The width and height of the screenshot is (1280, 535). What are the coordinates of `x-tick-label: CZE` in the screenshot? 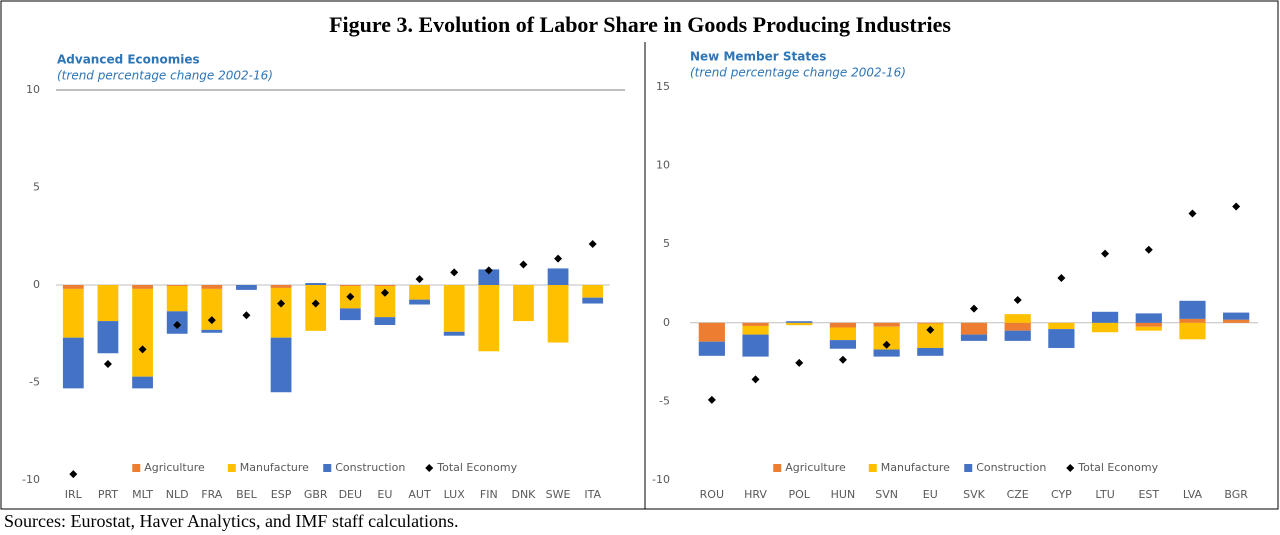 It's located at (1018, 494).